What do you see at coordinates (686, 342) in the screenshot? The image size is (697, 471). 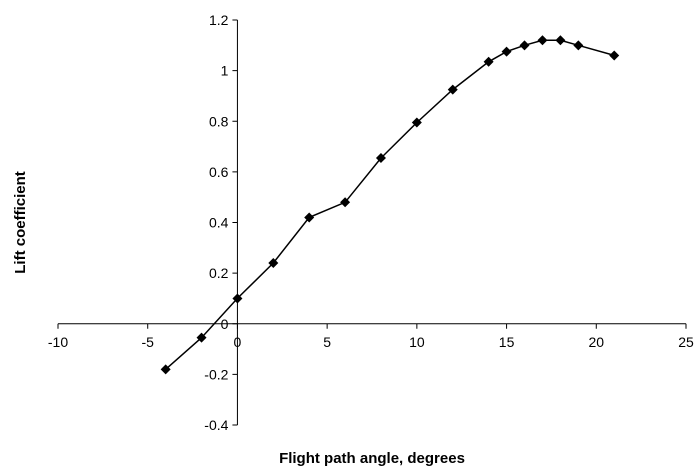 I see `x-tick-label: 25` at bounding box center [686, 342].